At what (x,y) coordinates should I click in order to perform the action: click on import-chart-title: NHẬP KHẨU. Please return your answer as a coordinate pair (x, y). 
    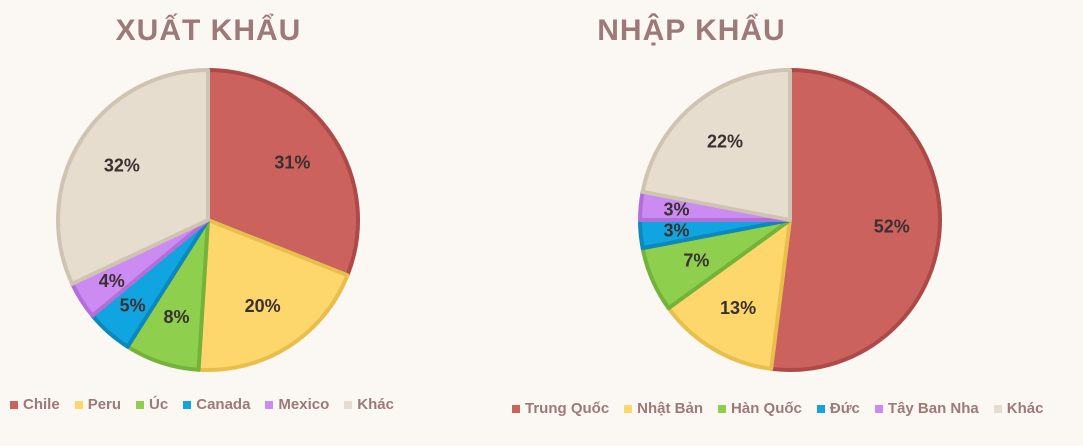
    Looking at the image, I should click on (691, 30).